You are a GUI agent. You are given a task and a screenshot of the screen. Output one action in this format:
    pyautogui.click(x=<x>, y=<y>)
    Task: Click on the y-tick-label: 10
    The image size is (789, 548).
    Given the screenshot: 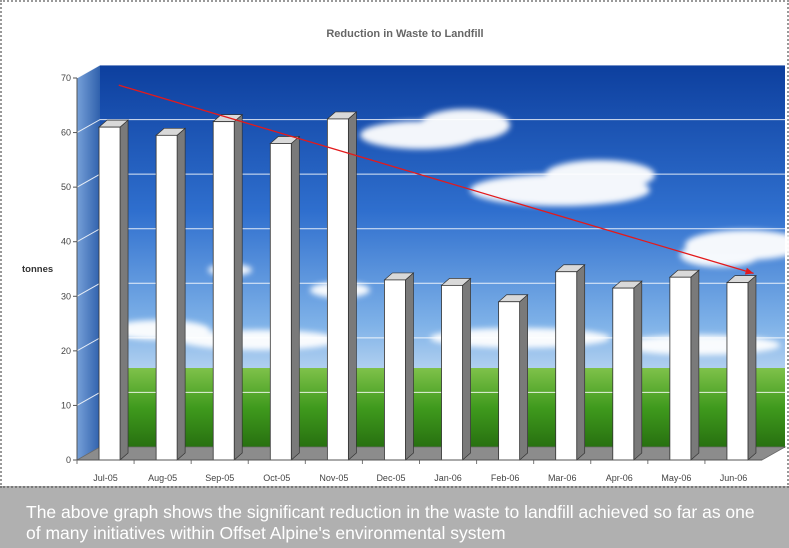 What is the action you would take?
    pyautogui.click(x=66, y=405)
    